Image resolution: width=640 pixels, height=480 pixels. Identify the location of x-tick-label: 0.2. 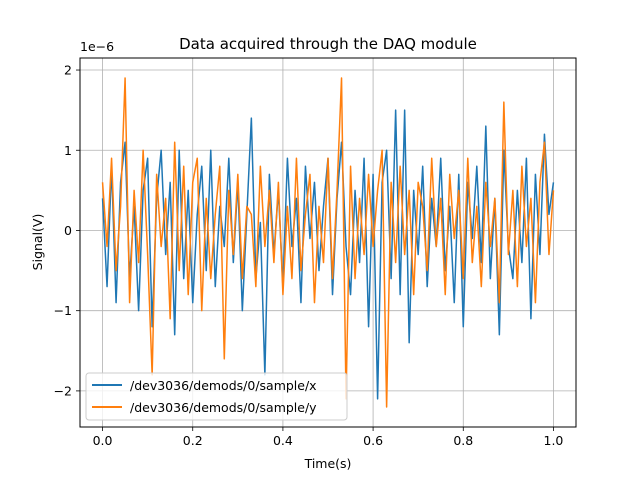
(193, 440).